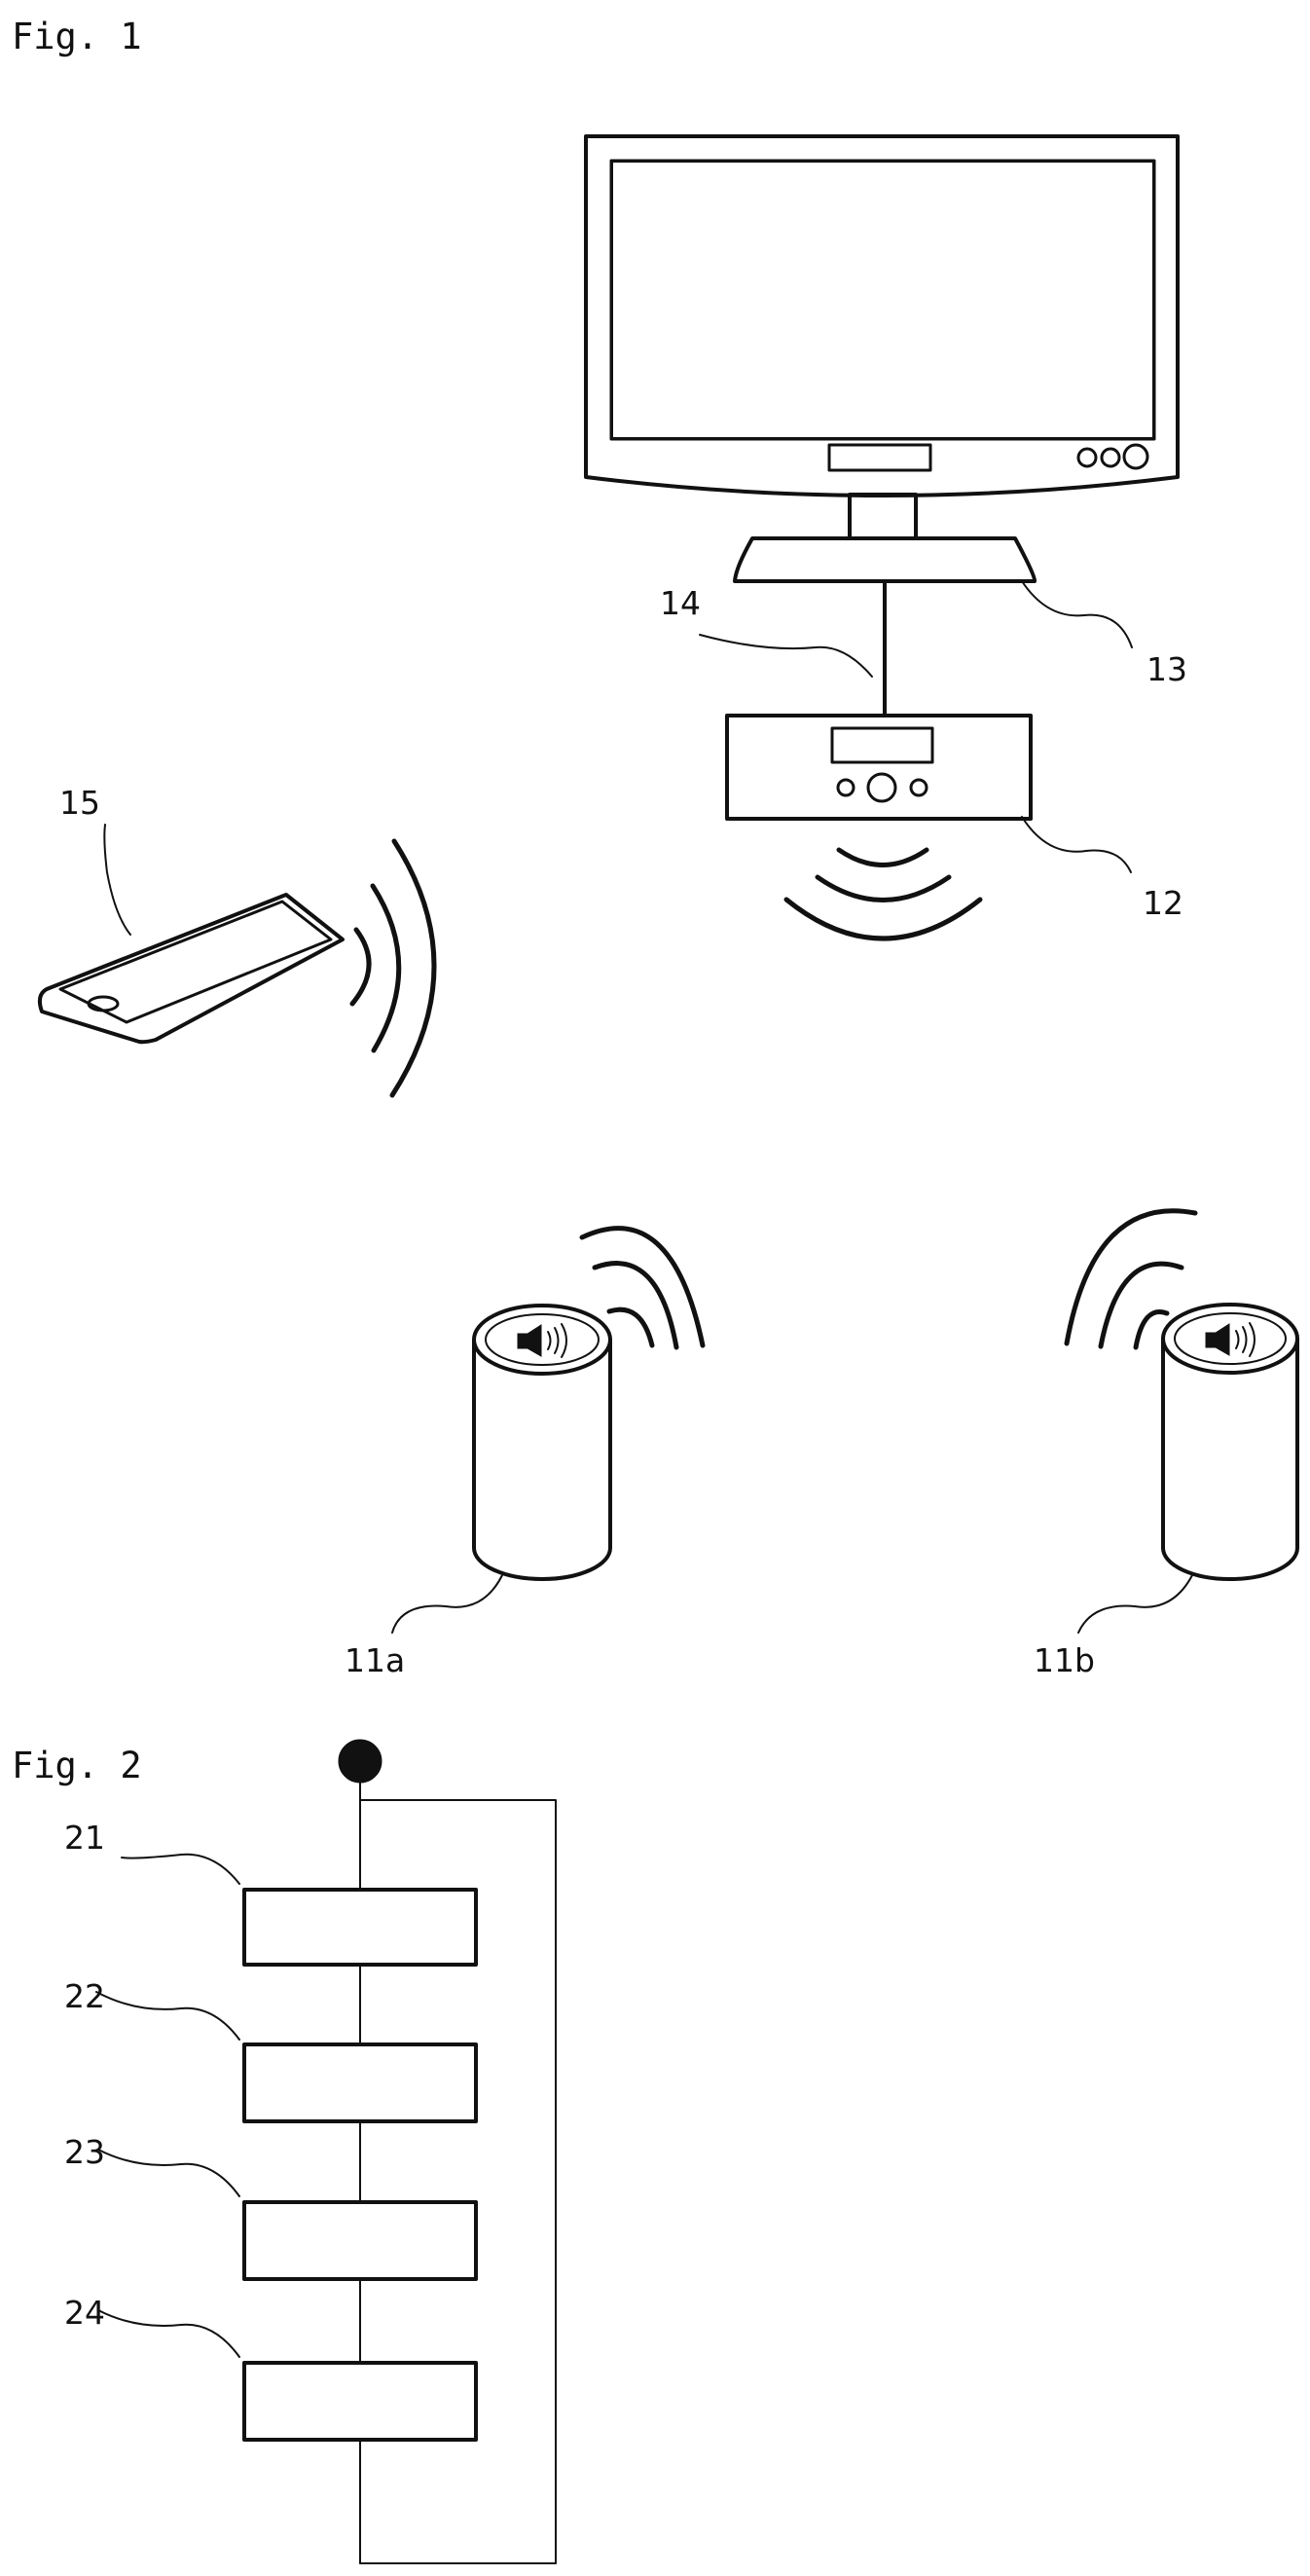  What do you see at coordinates (1064, 1660) in the screenshot?
I see `right-speaker-ref-label: 11b` at bounding box center [1064, 1660].